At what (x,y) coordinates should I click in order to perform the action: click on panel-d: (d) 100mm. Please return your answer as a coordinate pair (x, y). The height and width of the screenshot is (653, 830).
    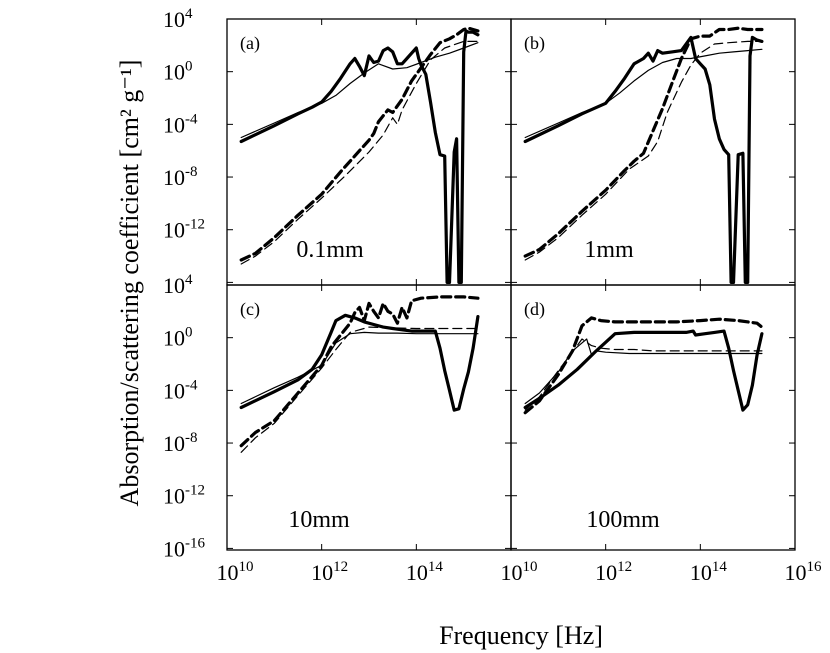
    Looking at the image, I should click on (653, 417).